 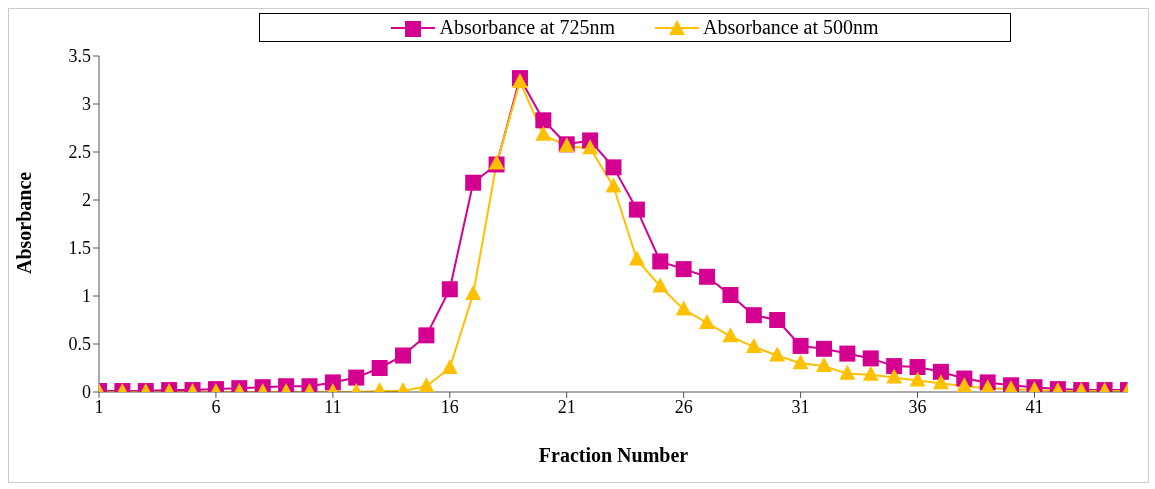 What do you see at coordinates (683, 406) in the screenshot?
I see `x-tick-label: 26` at bounding box center [683, 406].